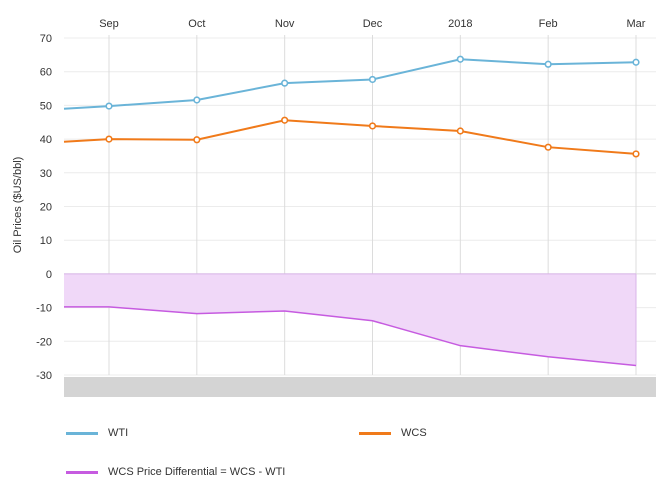  Describe the element at coordinates (46, 241) in the screenshot. I see `y-tick-label: 10` at that location.